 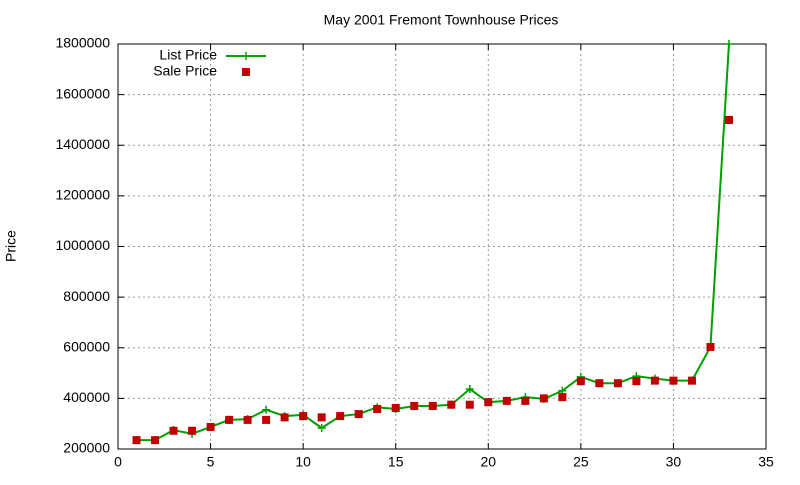 I want to click on y-tick-label: 600000, so click(x=86, y=346).